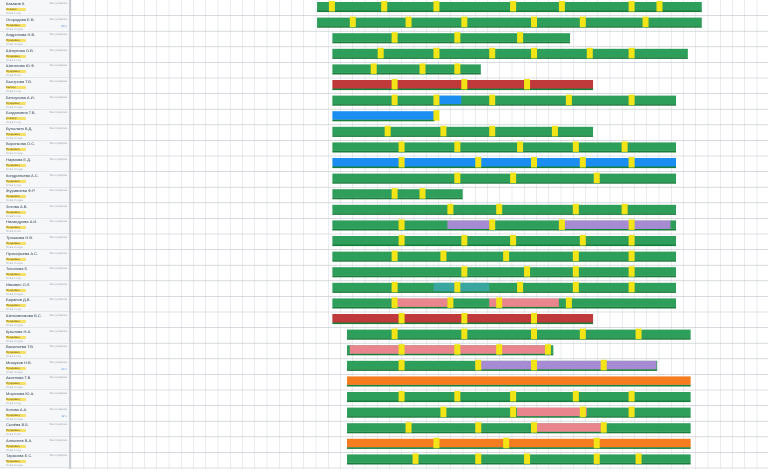 This screenshot has height=474, width=768. Describe the element at coordinates (24, 315) in the screenshot. I see `employee-name: Шелковникова В.С.` at that location.